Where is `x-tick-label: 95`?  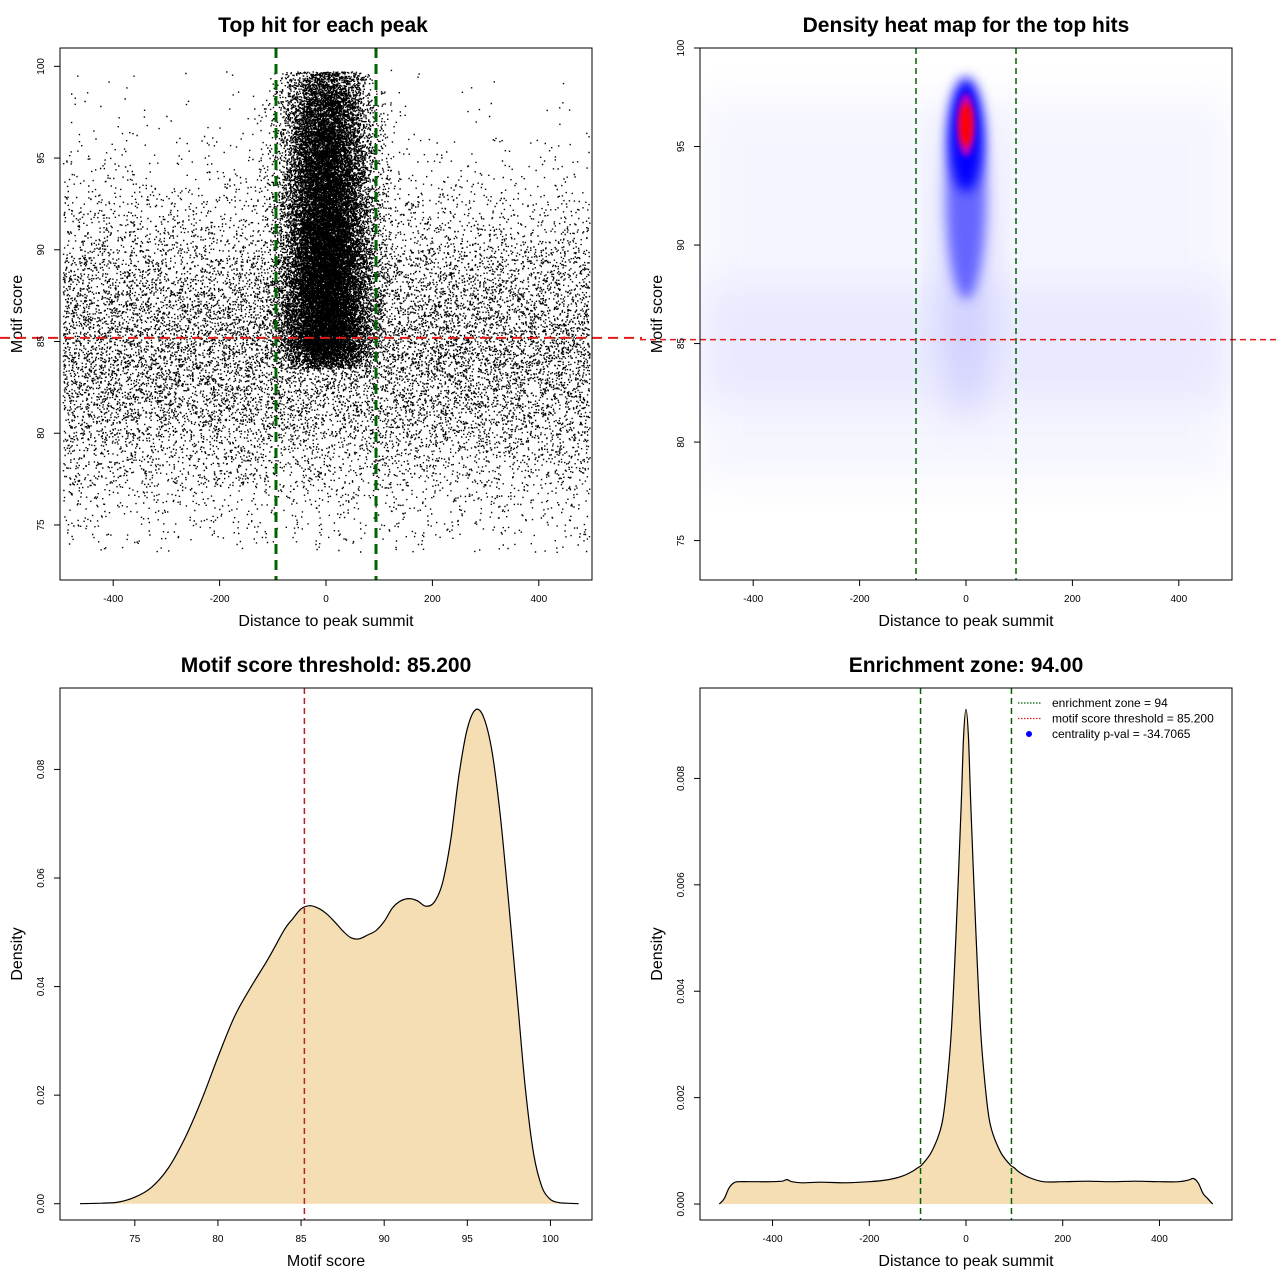 x-tick-label: 95 is located at coordinates (468, 1239).